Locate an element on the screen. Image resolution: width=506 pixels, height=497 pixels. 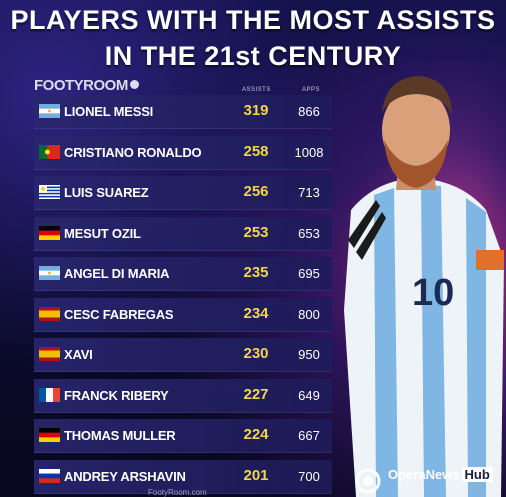
player-row: LIONEL MESSI 319 866 is located at coordinates (183, 112).